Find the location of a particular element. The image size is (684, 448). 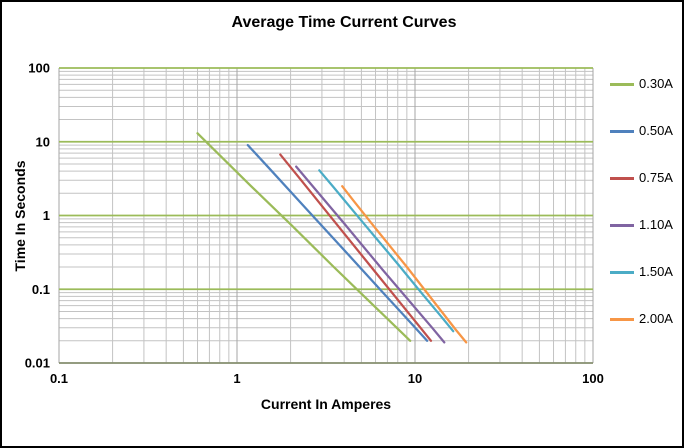

x-tick-label: 1 is located at coordinates (236, 378).